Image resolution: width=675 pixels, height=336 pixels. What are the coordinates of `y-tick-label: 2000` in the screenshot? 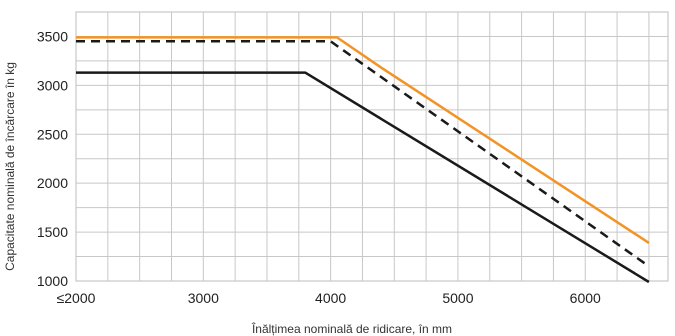 It's located at (52, 183).